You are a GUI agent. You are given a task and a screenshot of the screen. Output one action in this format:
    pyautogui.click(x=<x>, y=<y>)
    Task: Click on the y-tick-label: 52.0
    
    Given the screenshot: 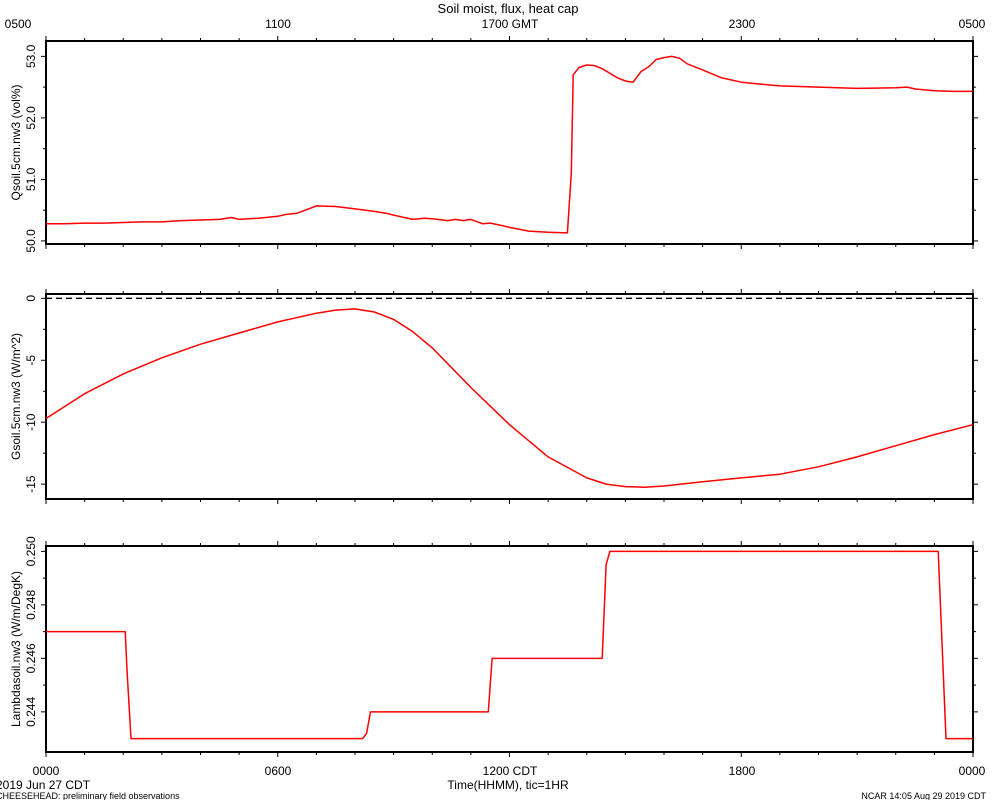 What is the action you would take?
    pyautogui.click(x=31, y=118)
    